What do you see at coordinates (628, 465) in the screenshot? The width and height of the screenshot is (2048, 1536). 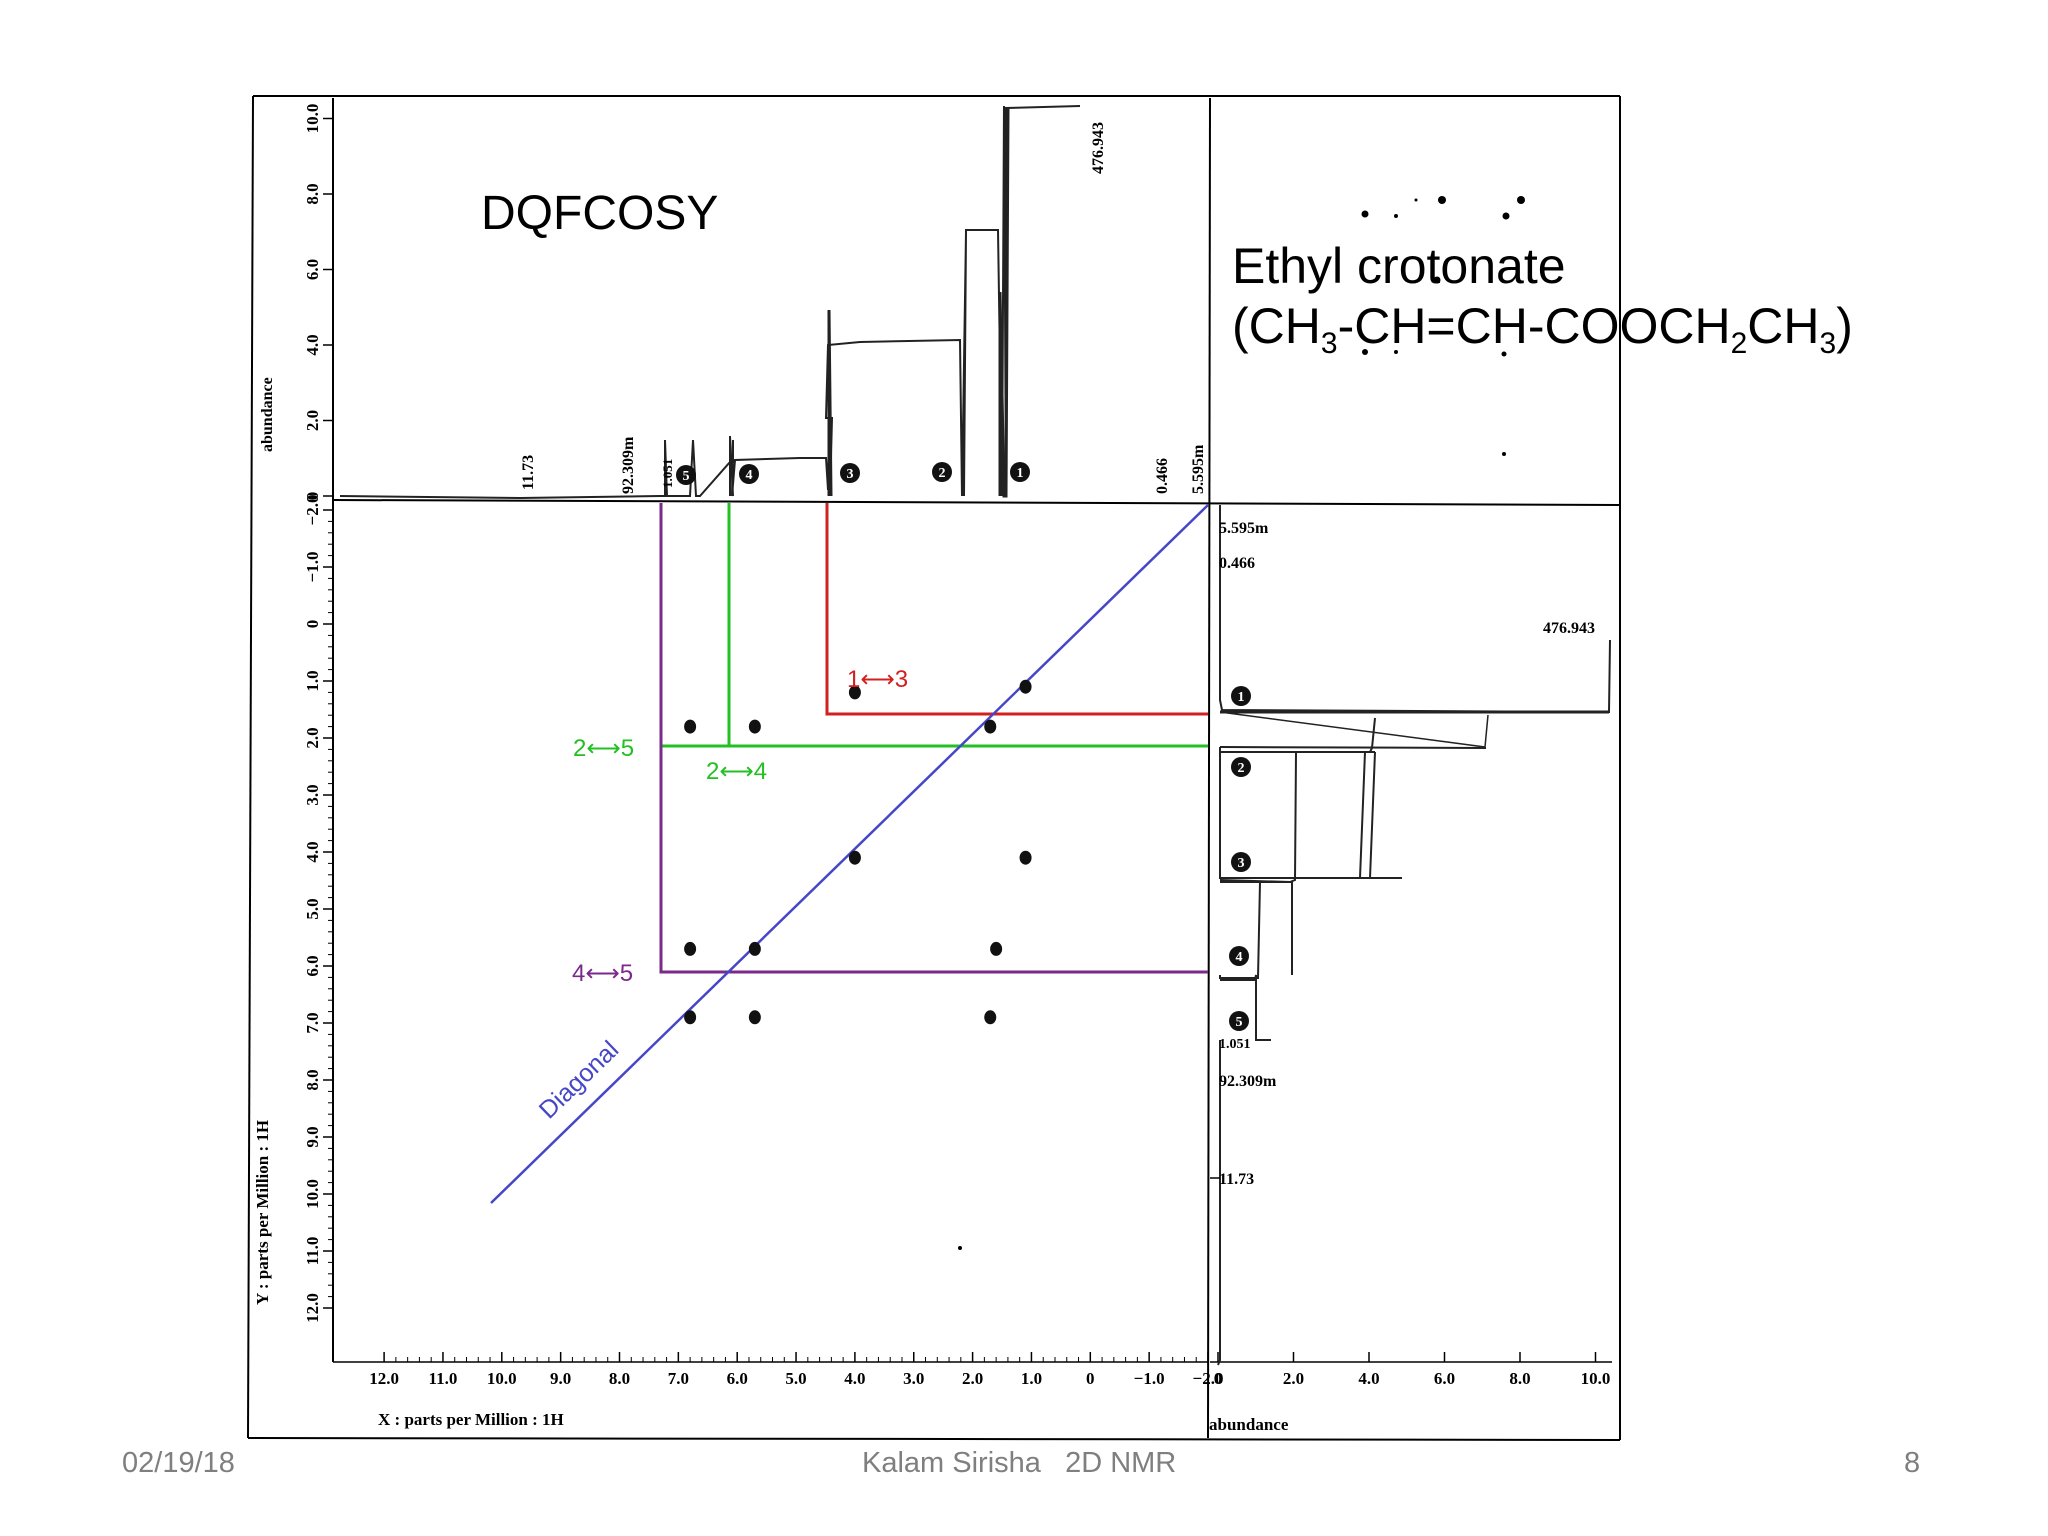 I see `top-integral-92-309m: 92.309m` at bounding box center [628, 465].